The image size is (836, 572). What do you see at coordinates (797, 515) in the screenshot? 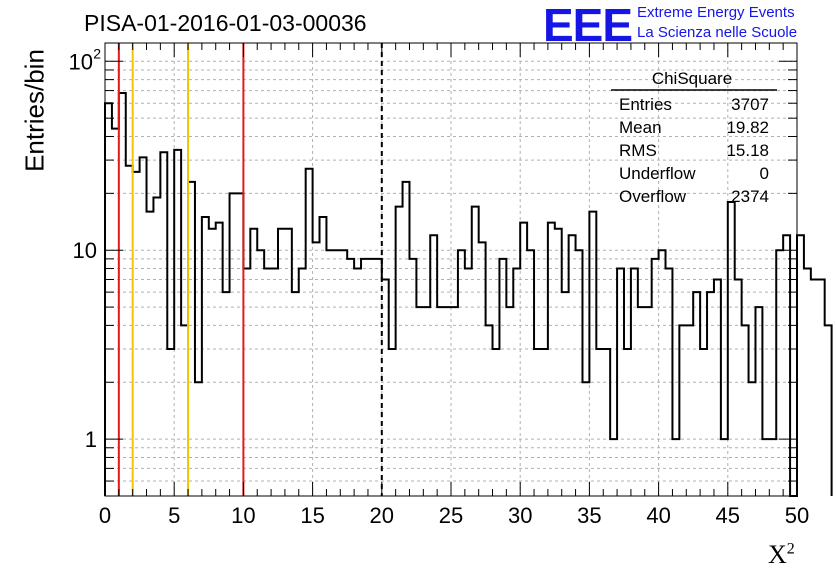
I see `x-tick-label: 50` at bounding box center [797, 515].